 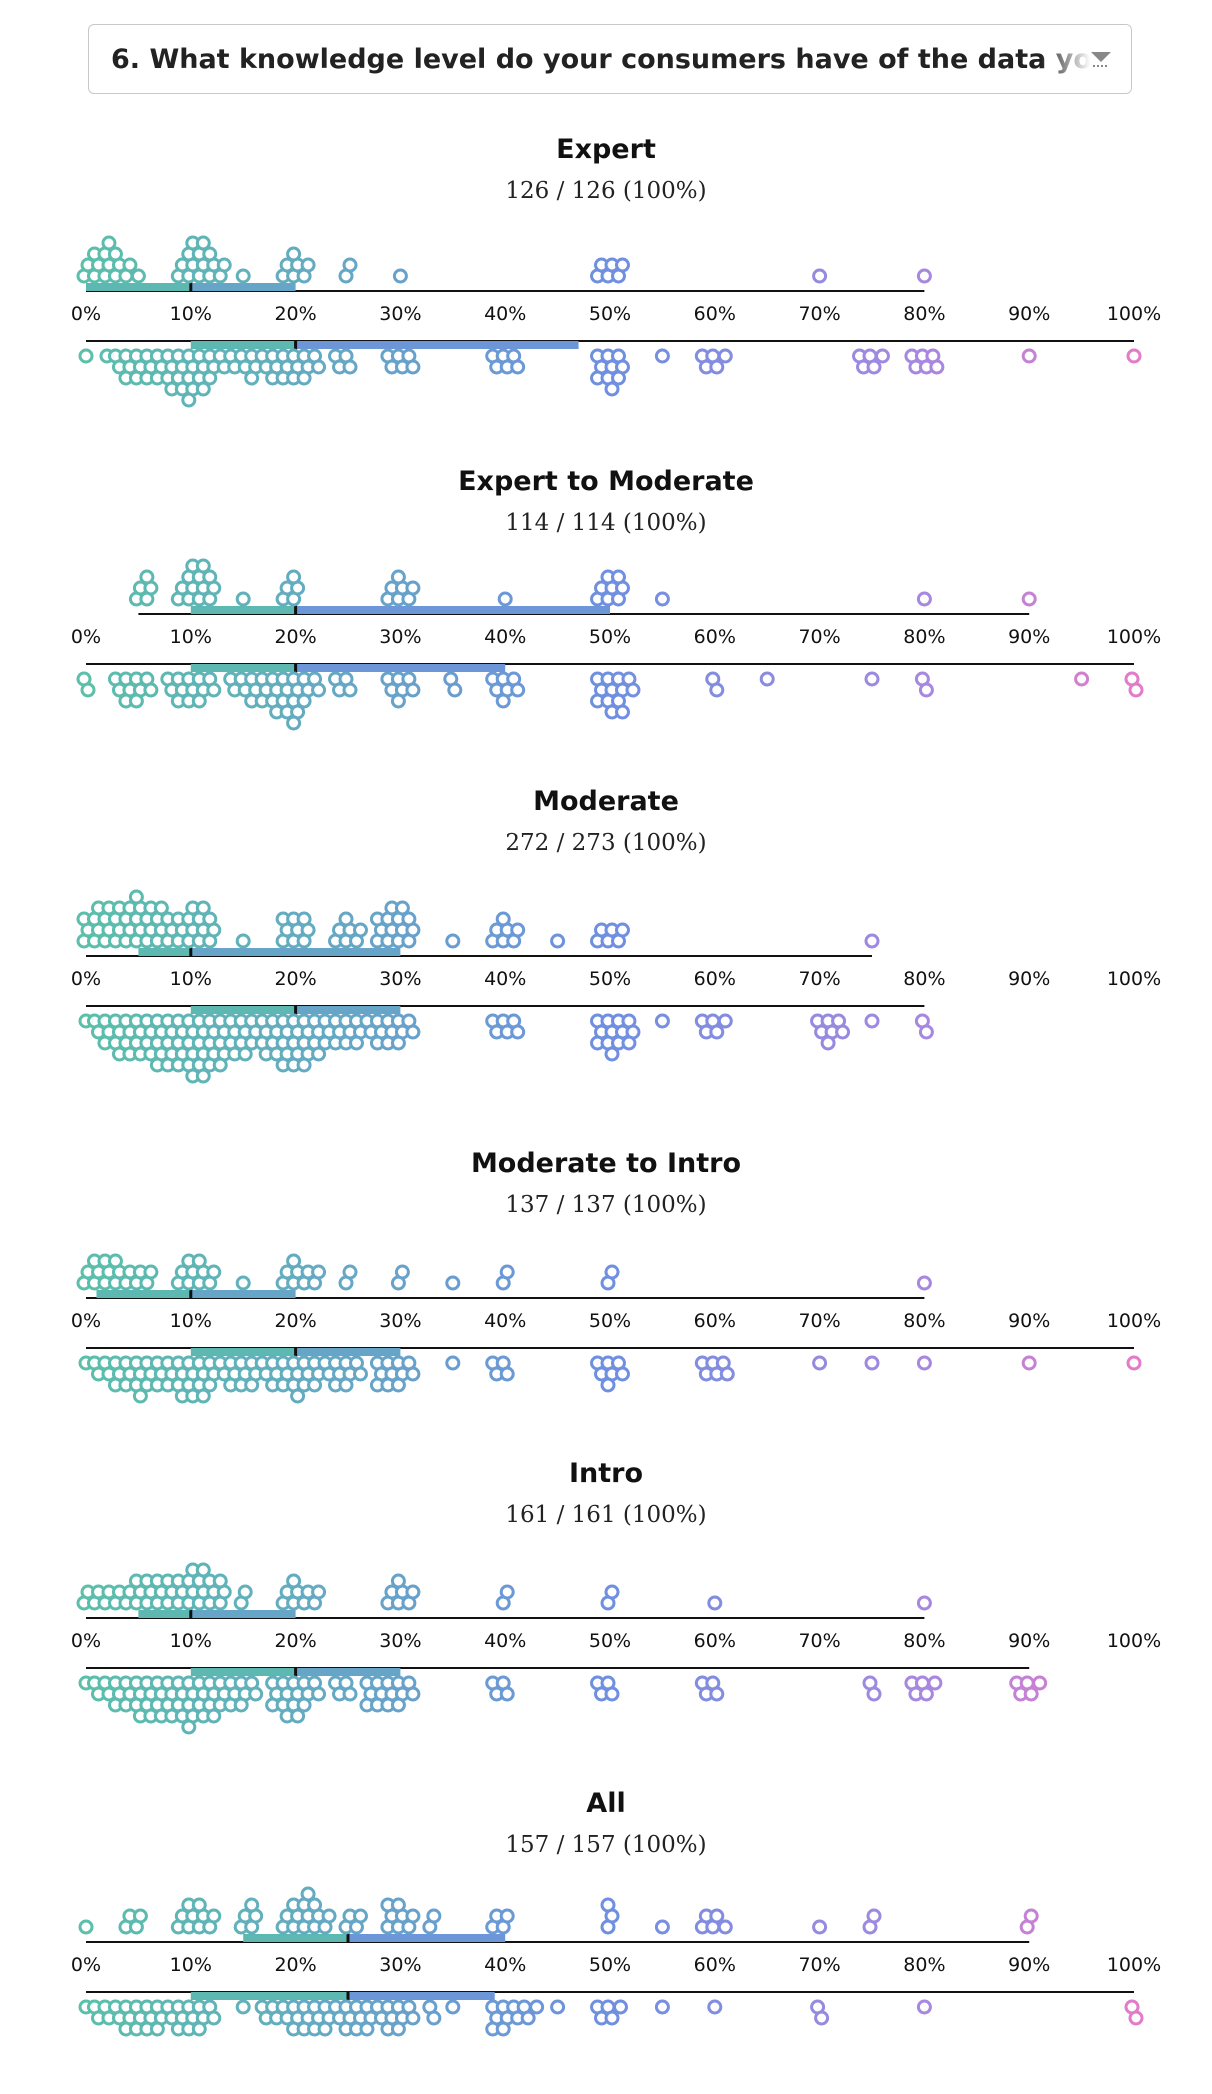 What do you see at coordinates (86, 637) in the screenshot?
I see `x-tick-label: 0%` at bounding box center [86, 637].